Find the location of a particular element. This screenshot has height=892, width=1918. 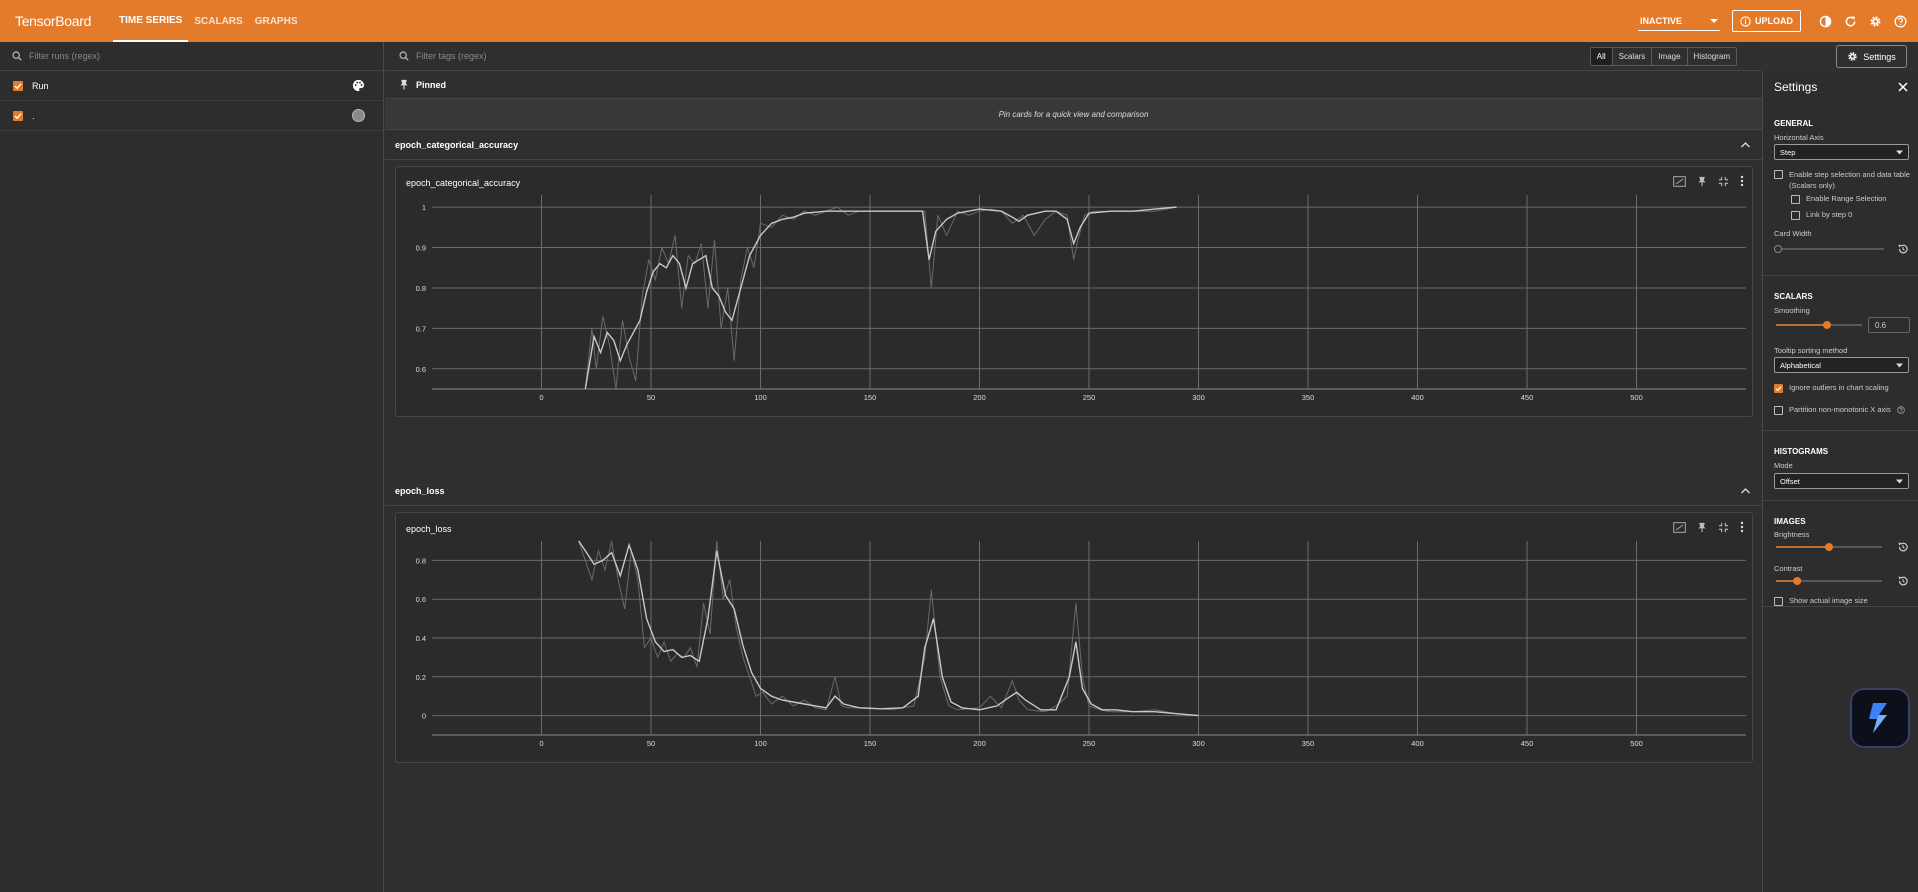

step-selection-sublabel: (Scalars only) is located at coordinates (1812, 185).